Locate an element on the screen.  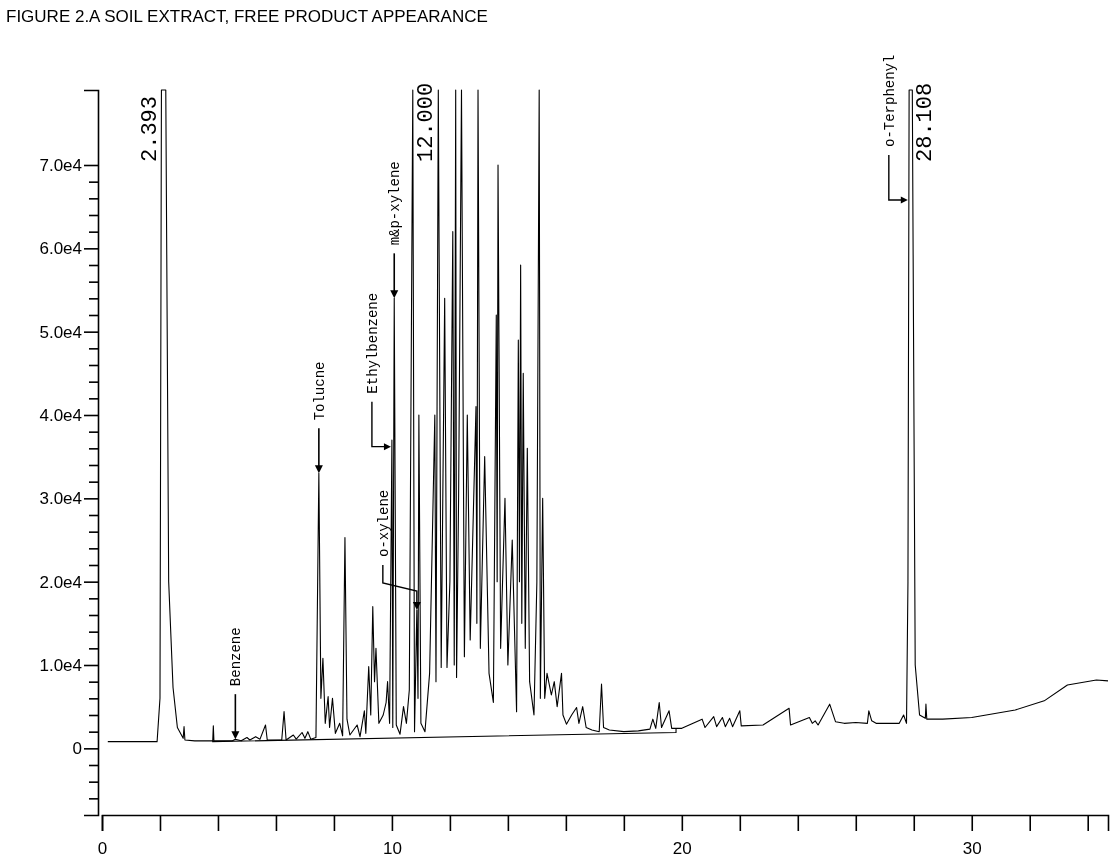
y-tick-label: 2.0e4 is located at coordinates (60, 582).